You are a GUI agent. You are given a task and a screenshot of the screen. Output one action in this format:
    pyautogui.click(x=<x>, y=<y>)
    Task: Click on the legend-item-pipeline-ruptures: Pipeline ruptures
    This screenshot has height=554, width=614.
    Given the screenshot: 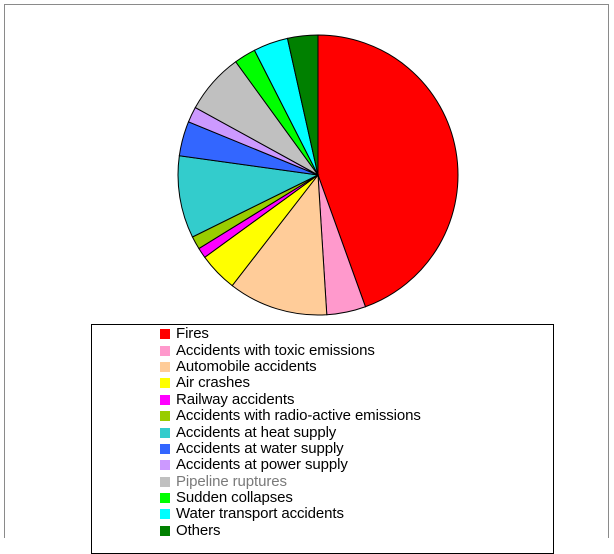 What is the action you would take?
    pyautogui.click(x=290, y=481)
    